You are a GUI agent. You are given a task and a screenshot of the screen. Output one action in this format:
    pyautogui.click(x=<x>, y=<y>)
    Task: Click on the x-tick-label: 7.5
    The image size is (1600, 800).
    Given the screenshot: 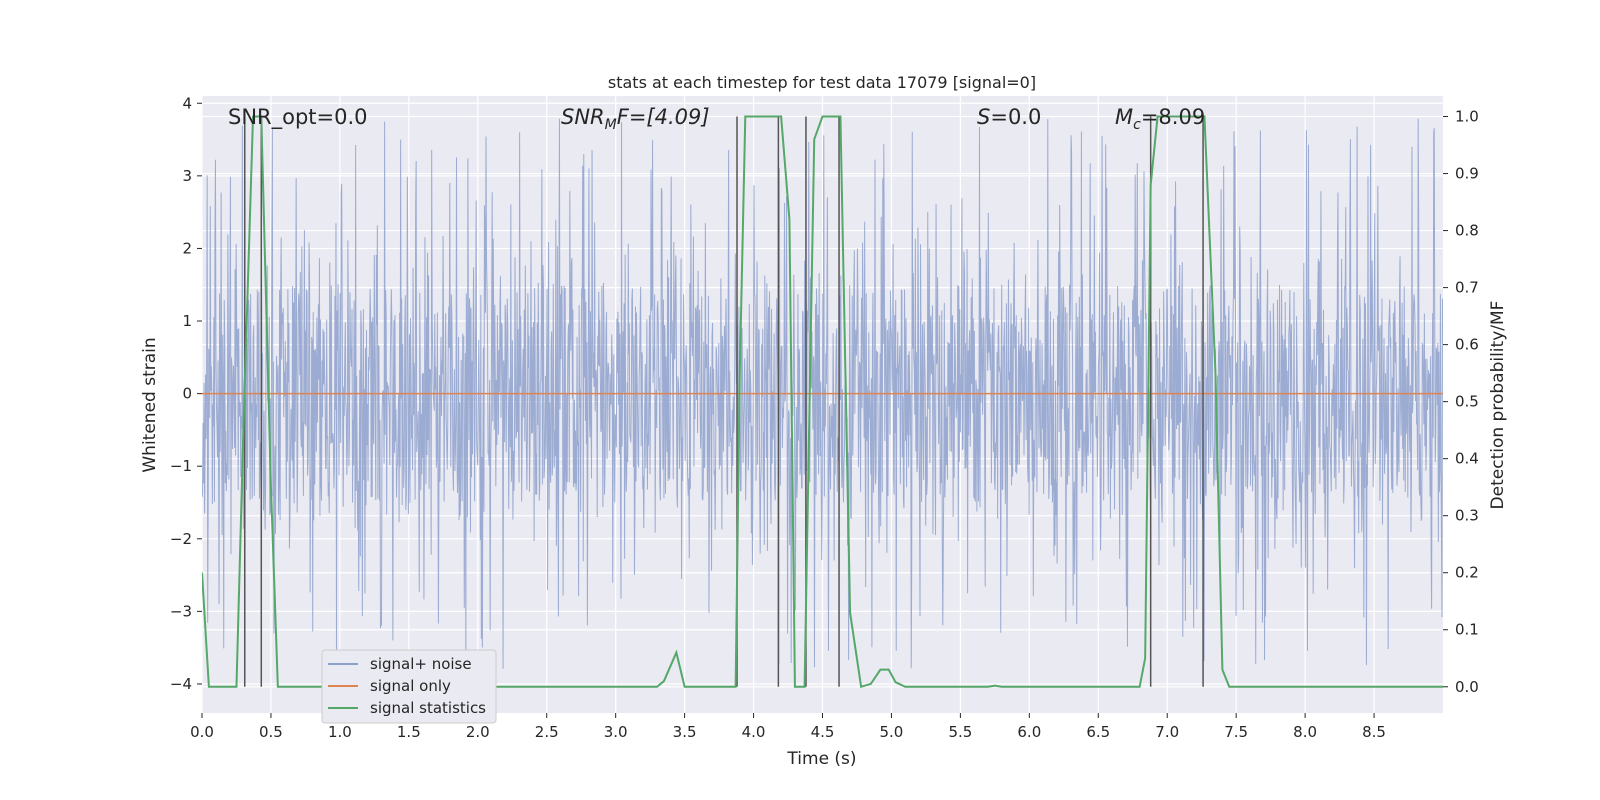 What is the action you would take?
    pyautogui.click(x=1236, y=732)
    